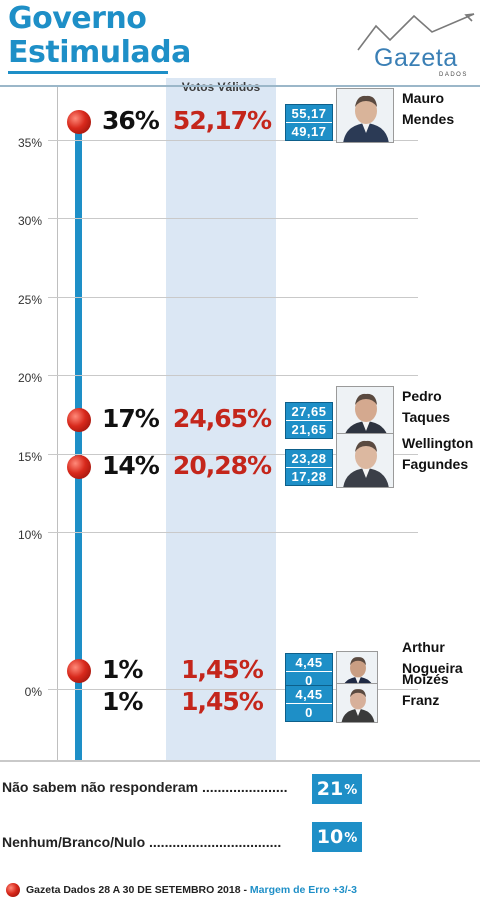 Image resolution: width=480 pixels, height=900 pixels. What do you see at coordinates (29, 300) in the screenshot?
I see `y-tick-label: 25%` at bounding box center [29, 300].